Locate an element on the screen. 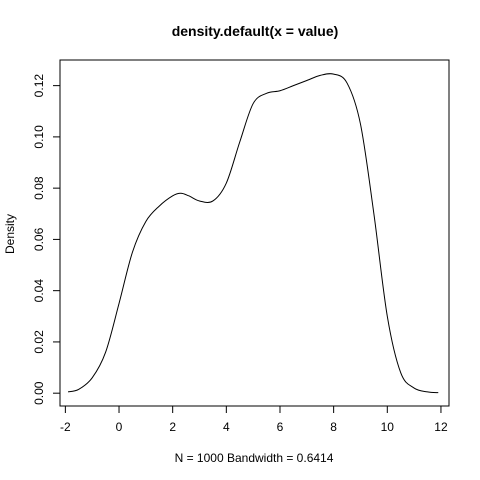  x-tick-label: 2 is located at coordinates (172, 427).